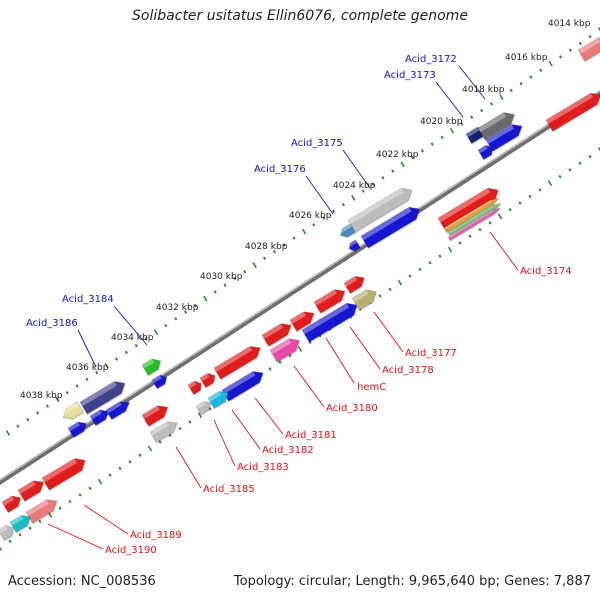 Image resolution: width=600 pixels, height=600 pixels. Describe the element at coordinates (371, 387) in the screenshot. I see `gene-label-reverse: hemC` at that location.